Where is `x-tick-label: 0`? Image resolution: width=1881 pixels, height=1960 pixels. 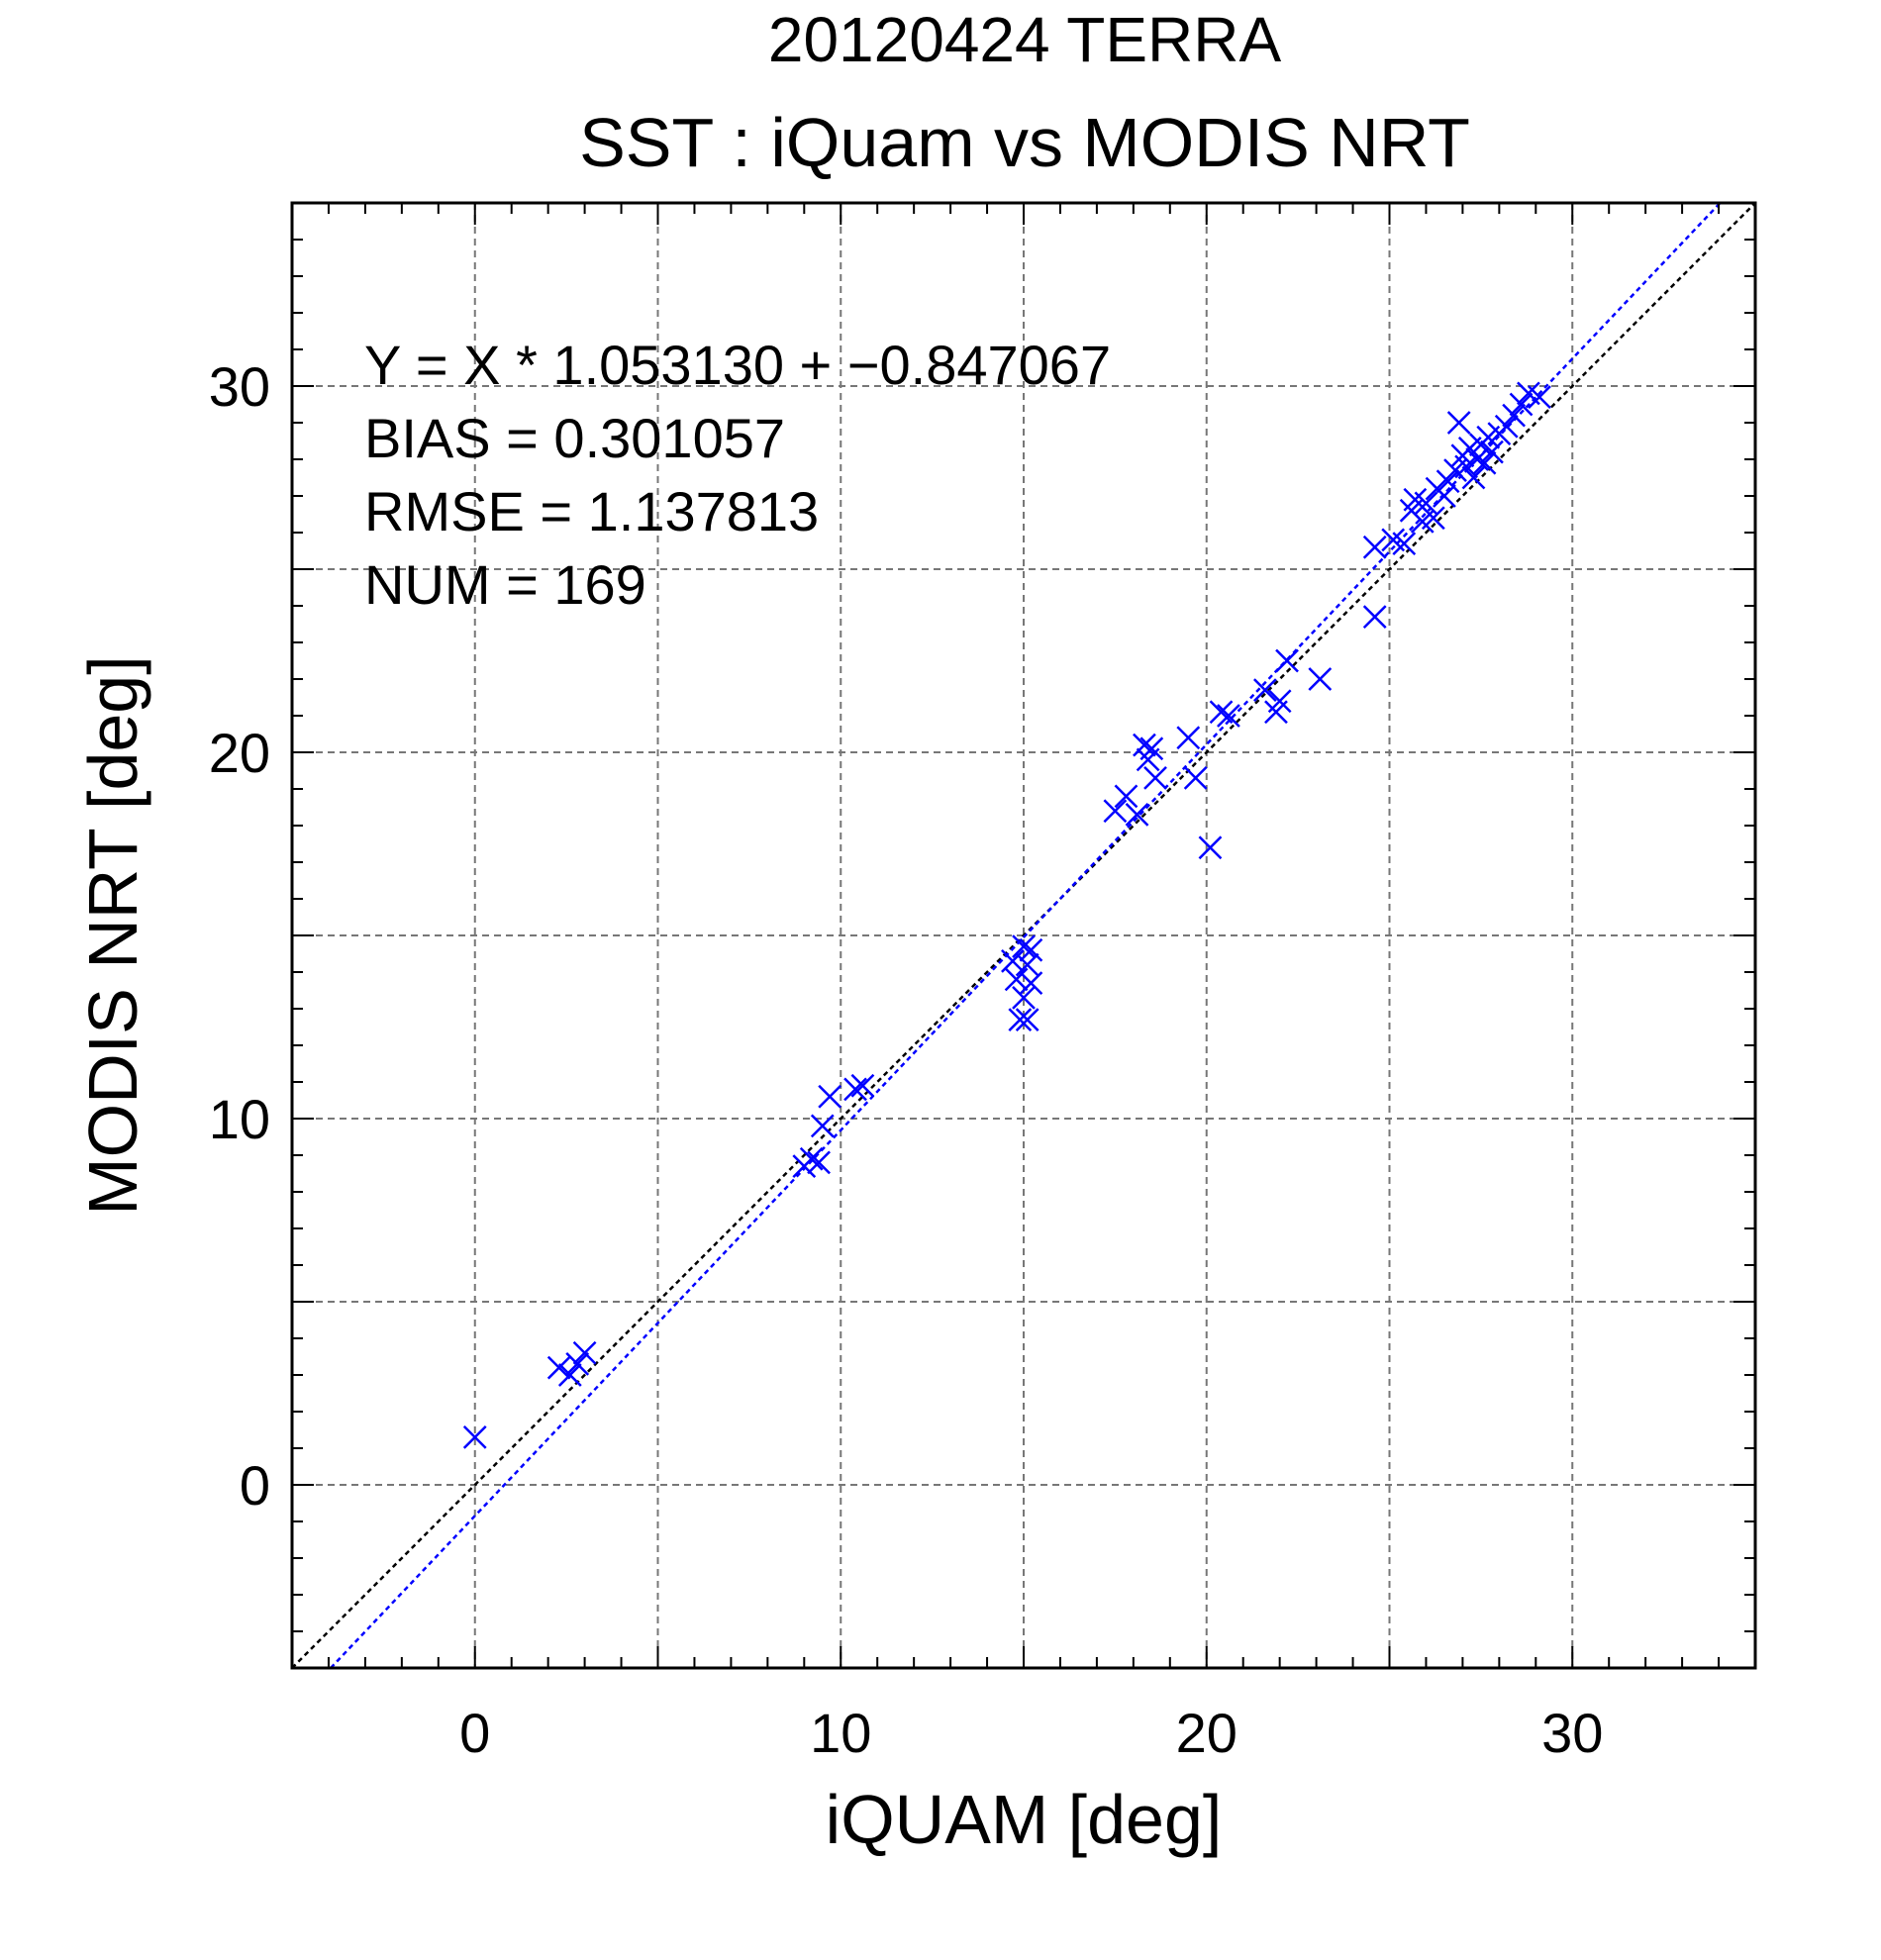
x-tick-label: 0 is located at coordinates (475, 1733).